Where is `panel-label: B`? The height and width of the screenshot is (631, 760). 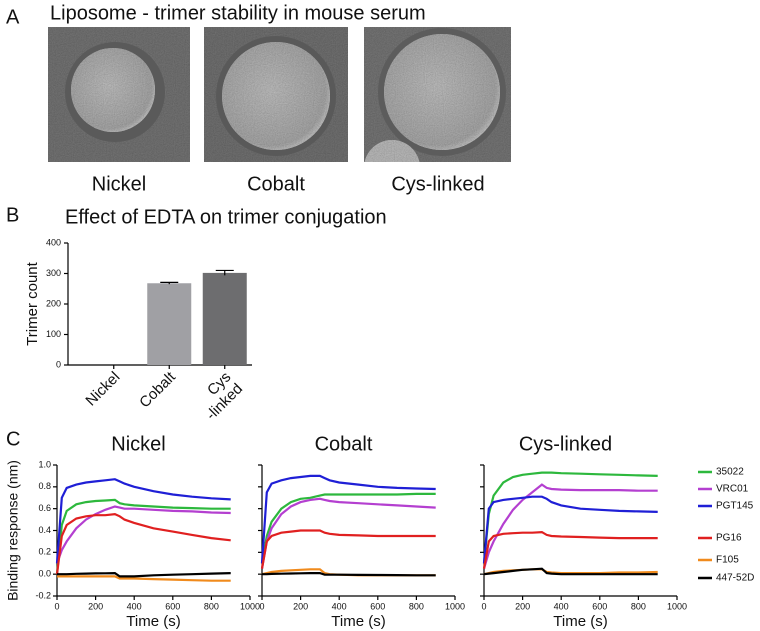 panel-label: B is located at coordinates (12, 215).